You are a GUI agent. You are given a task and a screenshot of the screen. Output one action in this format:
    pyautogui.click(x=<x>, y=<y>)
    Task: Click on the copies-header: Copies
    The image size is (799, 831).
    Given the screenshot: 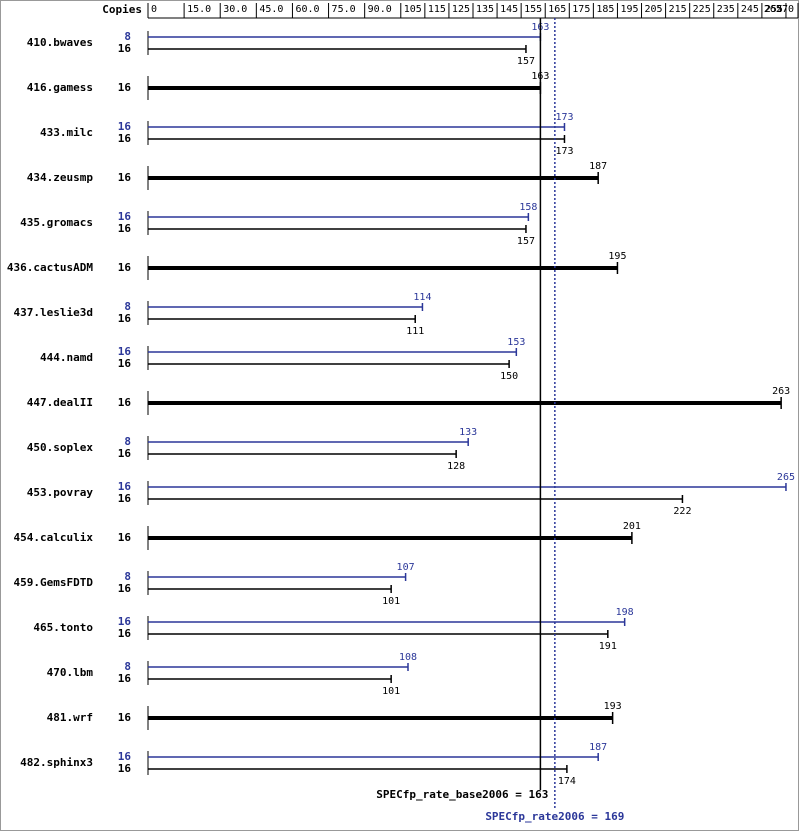 What is the action you would take?
    pyautogui.click(x=122, y=9)
    